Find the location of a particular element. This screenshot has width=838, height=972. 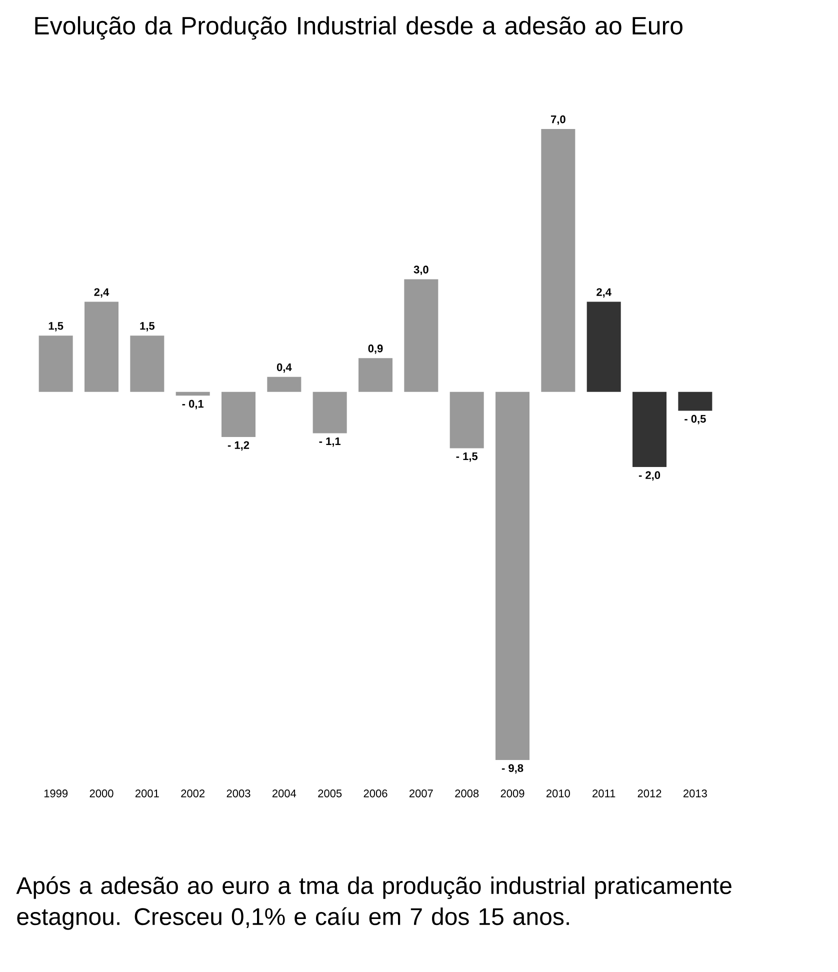

data-label: - 0,5 is located at coordinates (695, 419).